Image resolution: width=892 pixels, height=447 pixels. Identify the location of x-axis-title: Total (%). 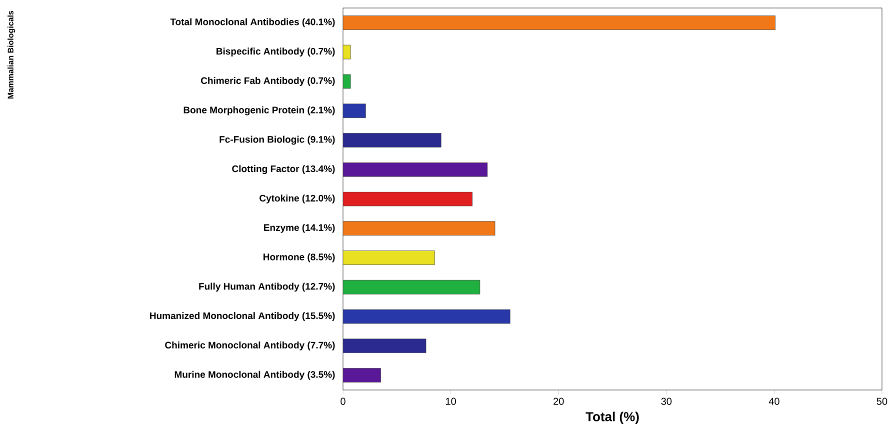
(612, 418).